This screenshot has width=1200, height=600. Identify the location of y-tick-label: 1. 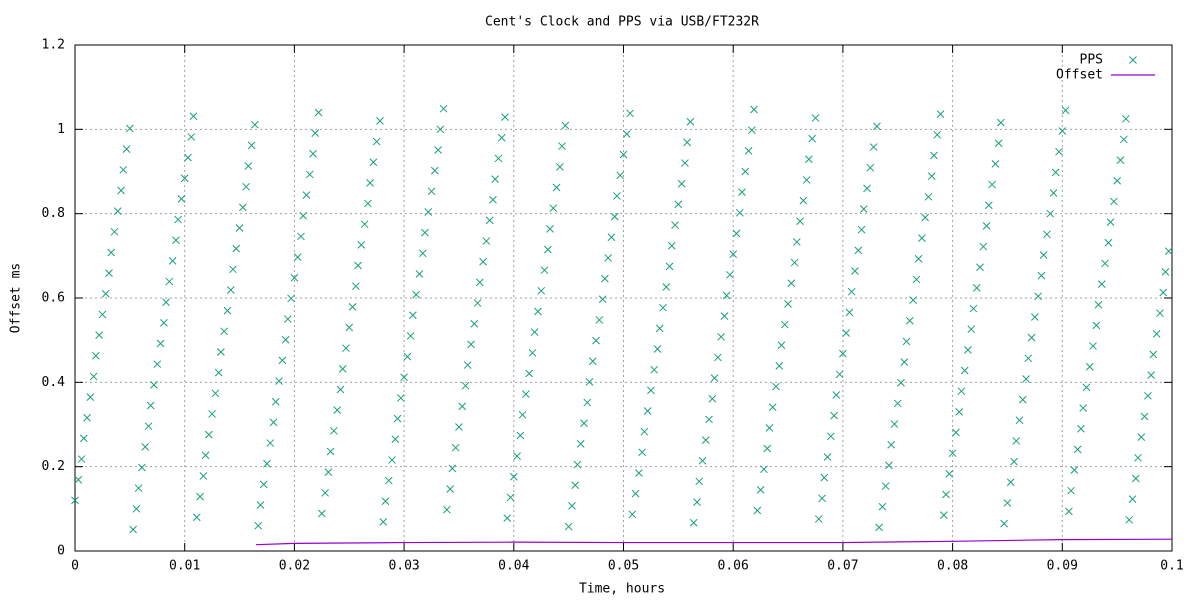
(61, 129).